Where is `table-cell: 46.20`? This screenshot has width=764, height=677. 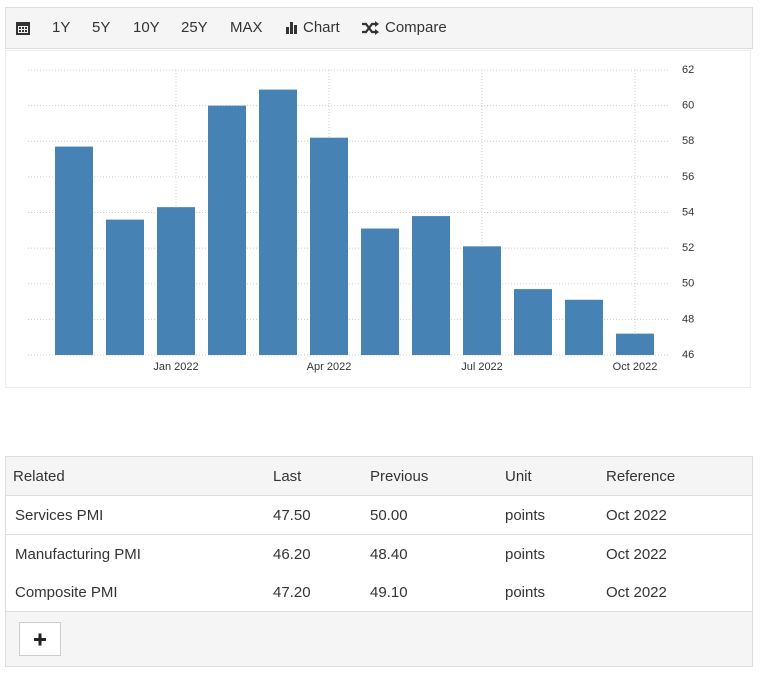 table-cell: 46.20 is located at coordinates (292, 554).